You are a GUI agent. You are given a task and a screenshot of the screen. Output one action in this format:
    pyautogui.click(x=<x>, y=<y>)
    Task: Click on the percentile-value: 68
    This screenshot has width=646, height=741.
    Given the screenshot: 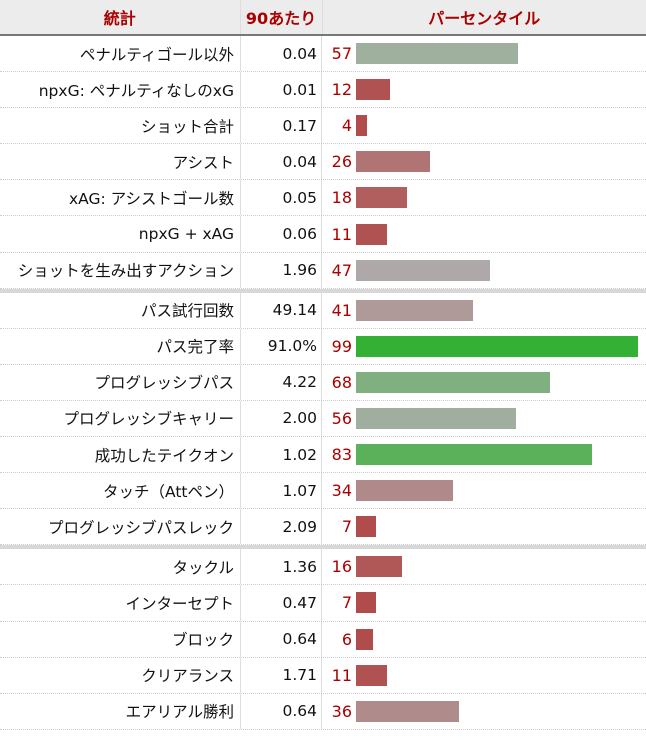 What is the action you would take?
    pyautogui.click(x=341, y=382)
    